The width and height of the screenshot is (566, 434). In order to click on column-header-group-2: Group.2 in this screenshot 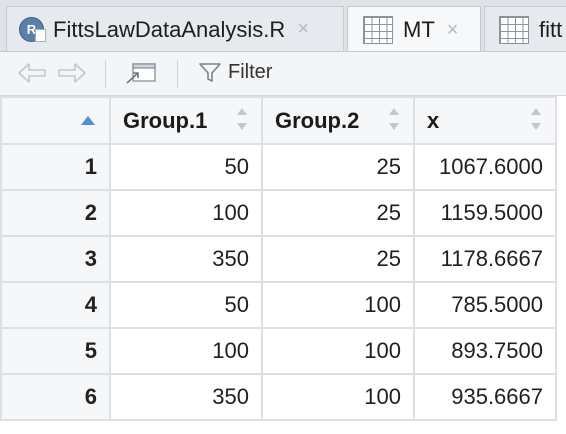, I will do `click(338, 120)`.